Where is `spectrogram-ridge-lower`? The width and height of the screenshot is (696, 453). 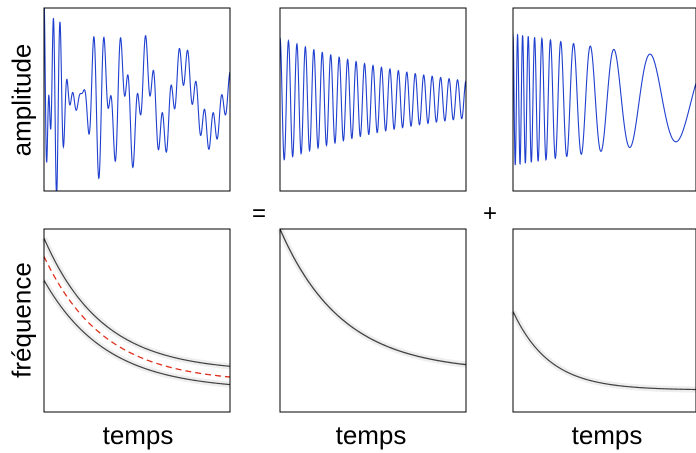
spectrogram-ridge-lower is located at coordinates (137, 332).